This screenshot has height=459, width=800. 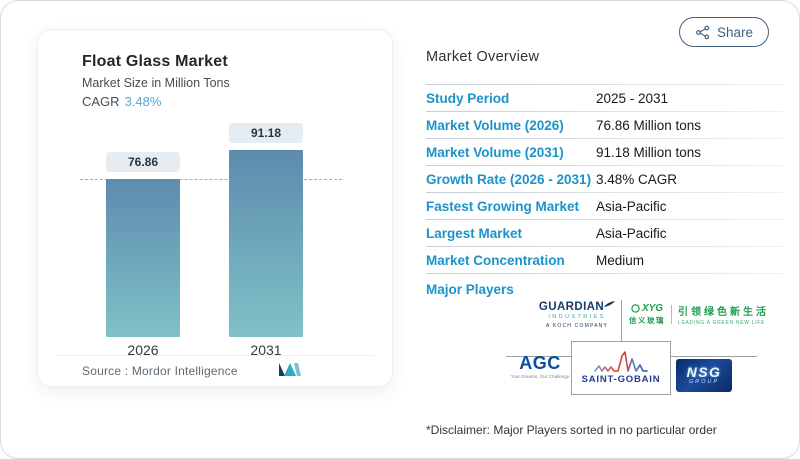 I want to click on nsg-logo: NSG GROUP, so click(x=704, y=375).